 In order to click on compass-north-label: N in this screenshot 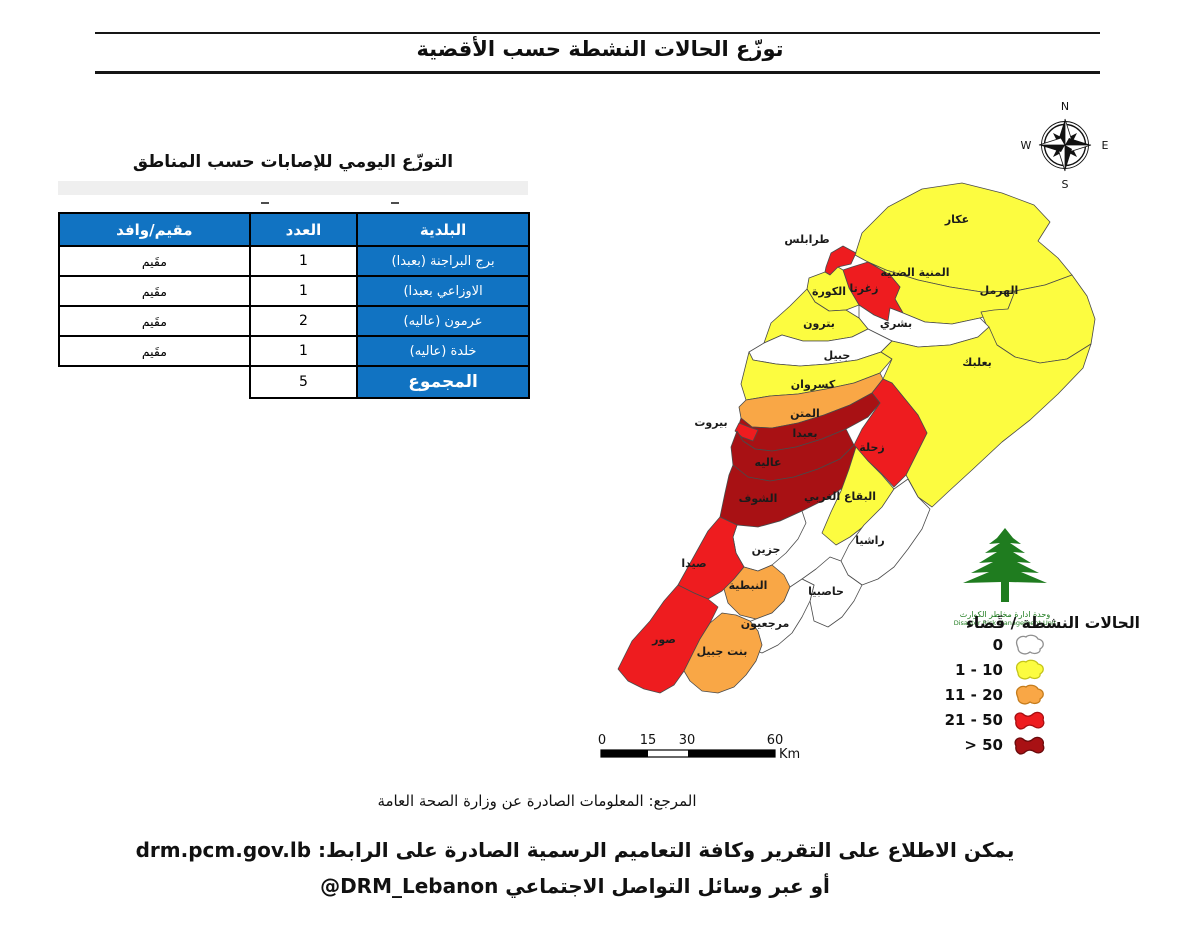, I will do `click(1065, 106)`.